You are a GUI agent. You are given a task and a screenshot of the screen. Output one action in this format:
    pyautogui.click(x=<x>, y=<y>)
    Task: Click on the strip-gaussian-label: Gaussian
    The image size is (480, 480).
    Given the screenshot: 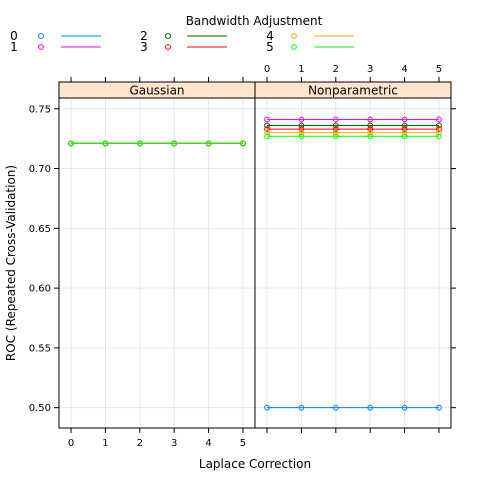 What is the action you would take?
    pyautogui.click(x=156, y=91)
    